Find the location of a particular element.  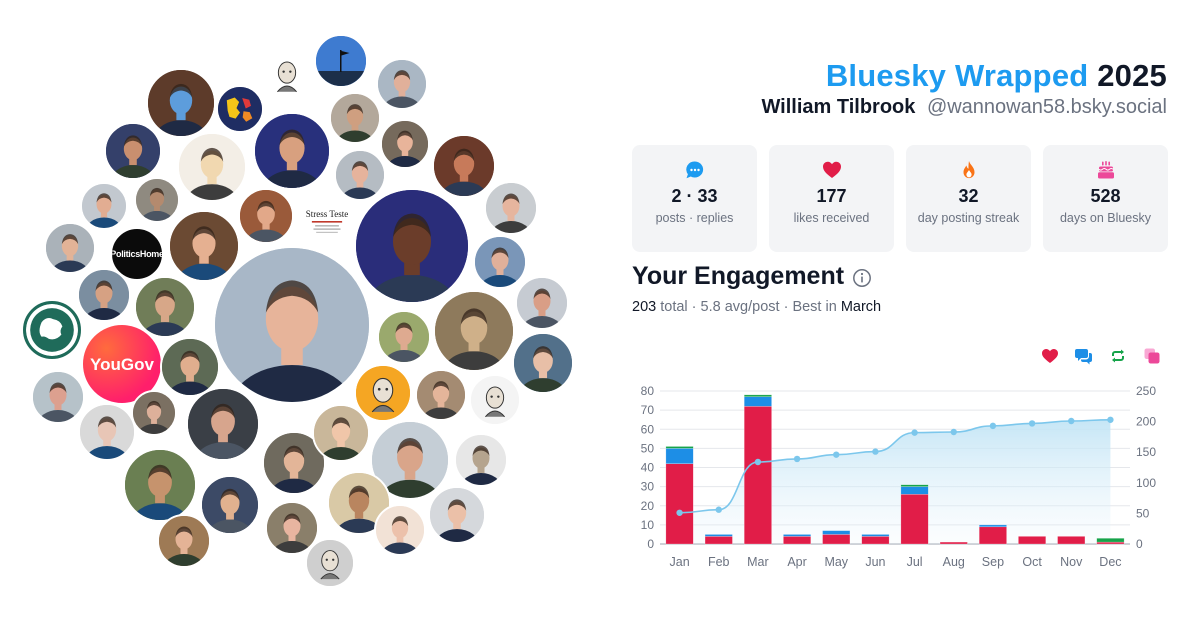

info-icon is located at coordinates (862, 278).